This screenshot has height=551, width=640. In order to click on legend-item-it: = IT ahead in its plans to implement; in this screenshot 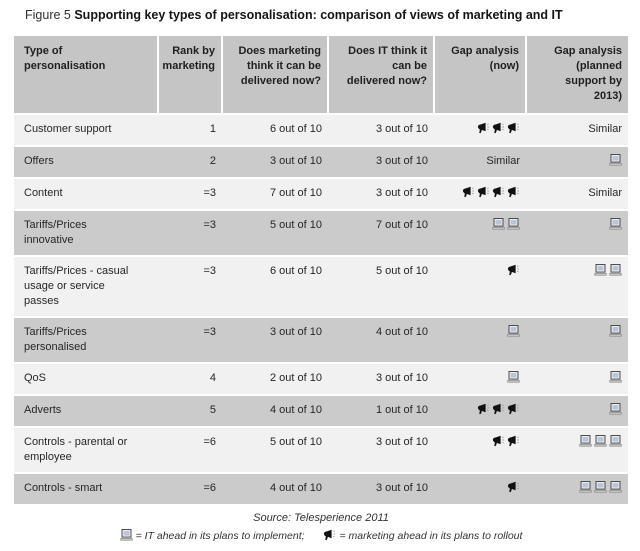, I will do `click(212, 535)`.